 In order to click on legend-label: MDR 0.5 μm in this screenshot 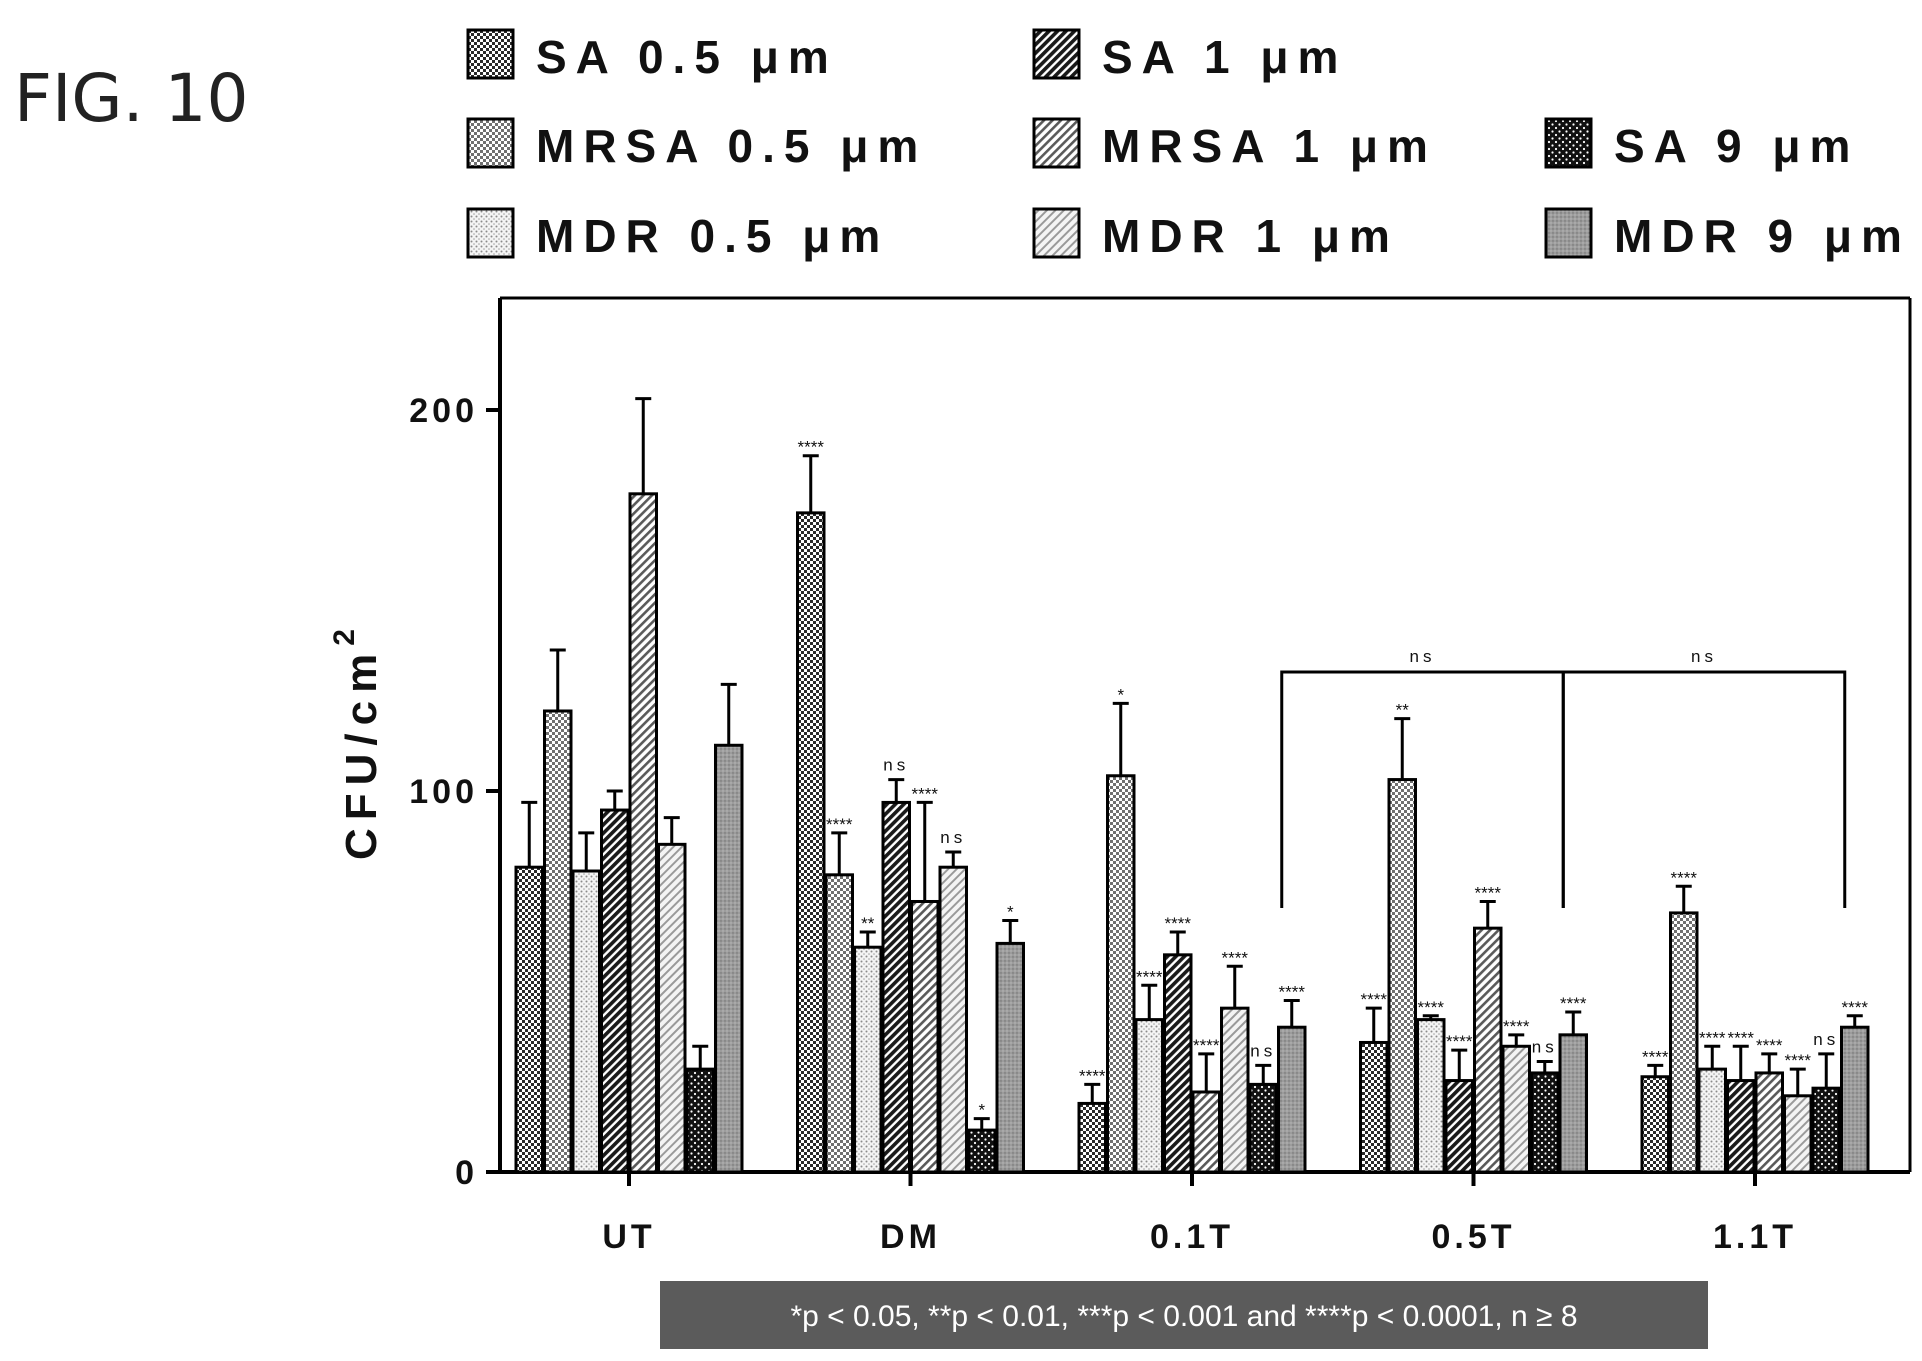, I will do `click(712, 236)`.